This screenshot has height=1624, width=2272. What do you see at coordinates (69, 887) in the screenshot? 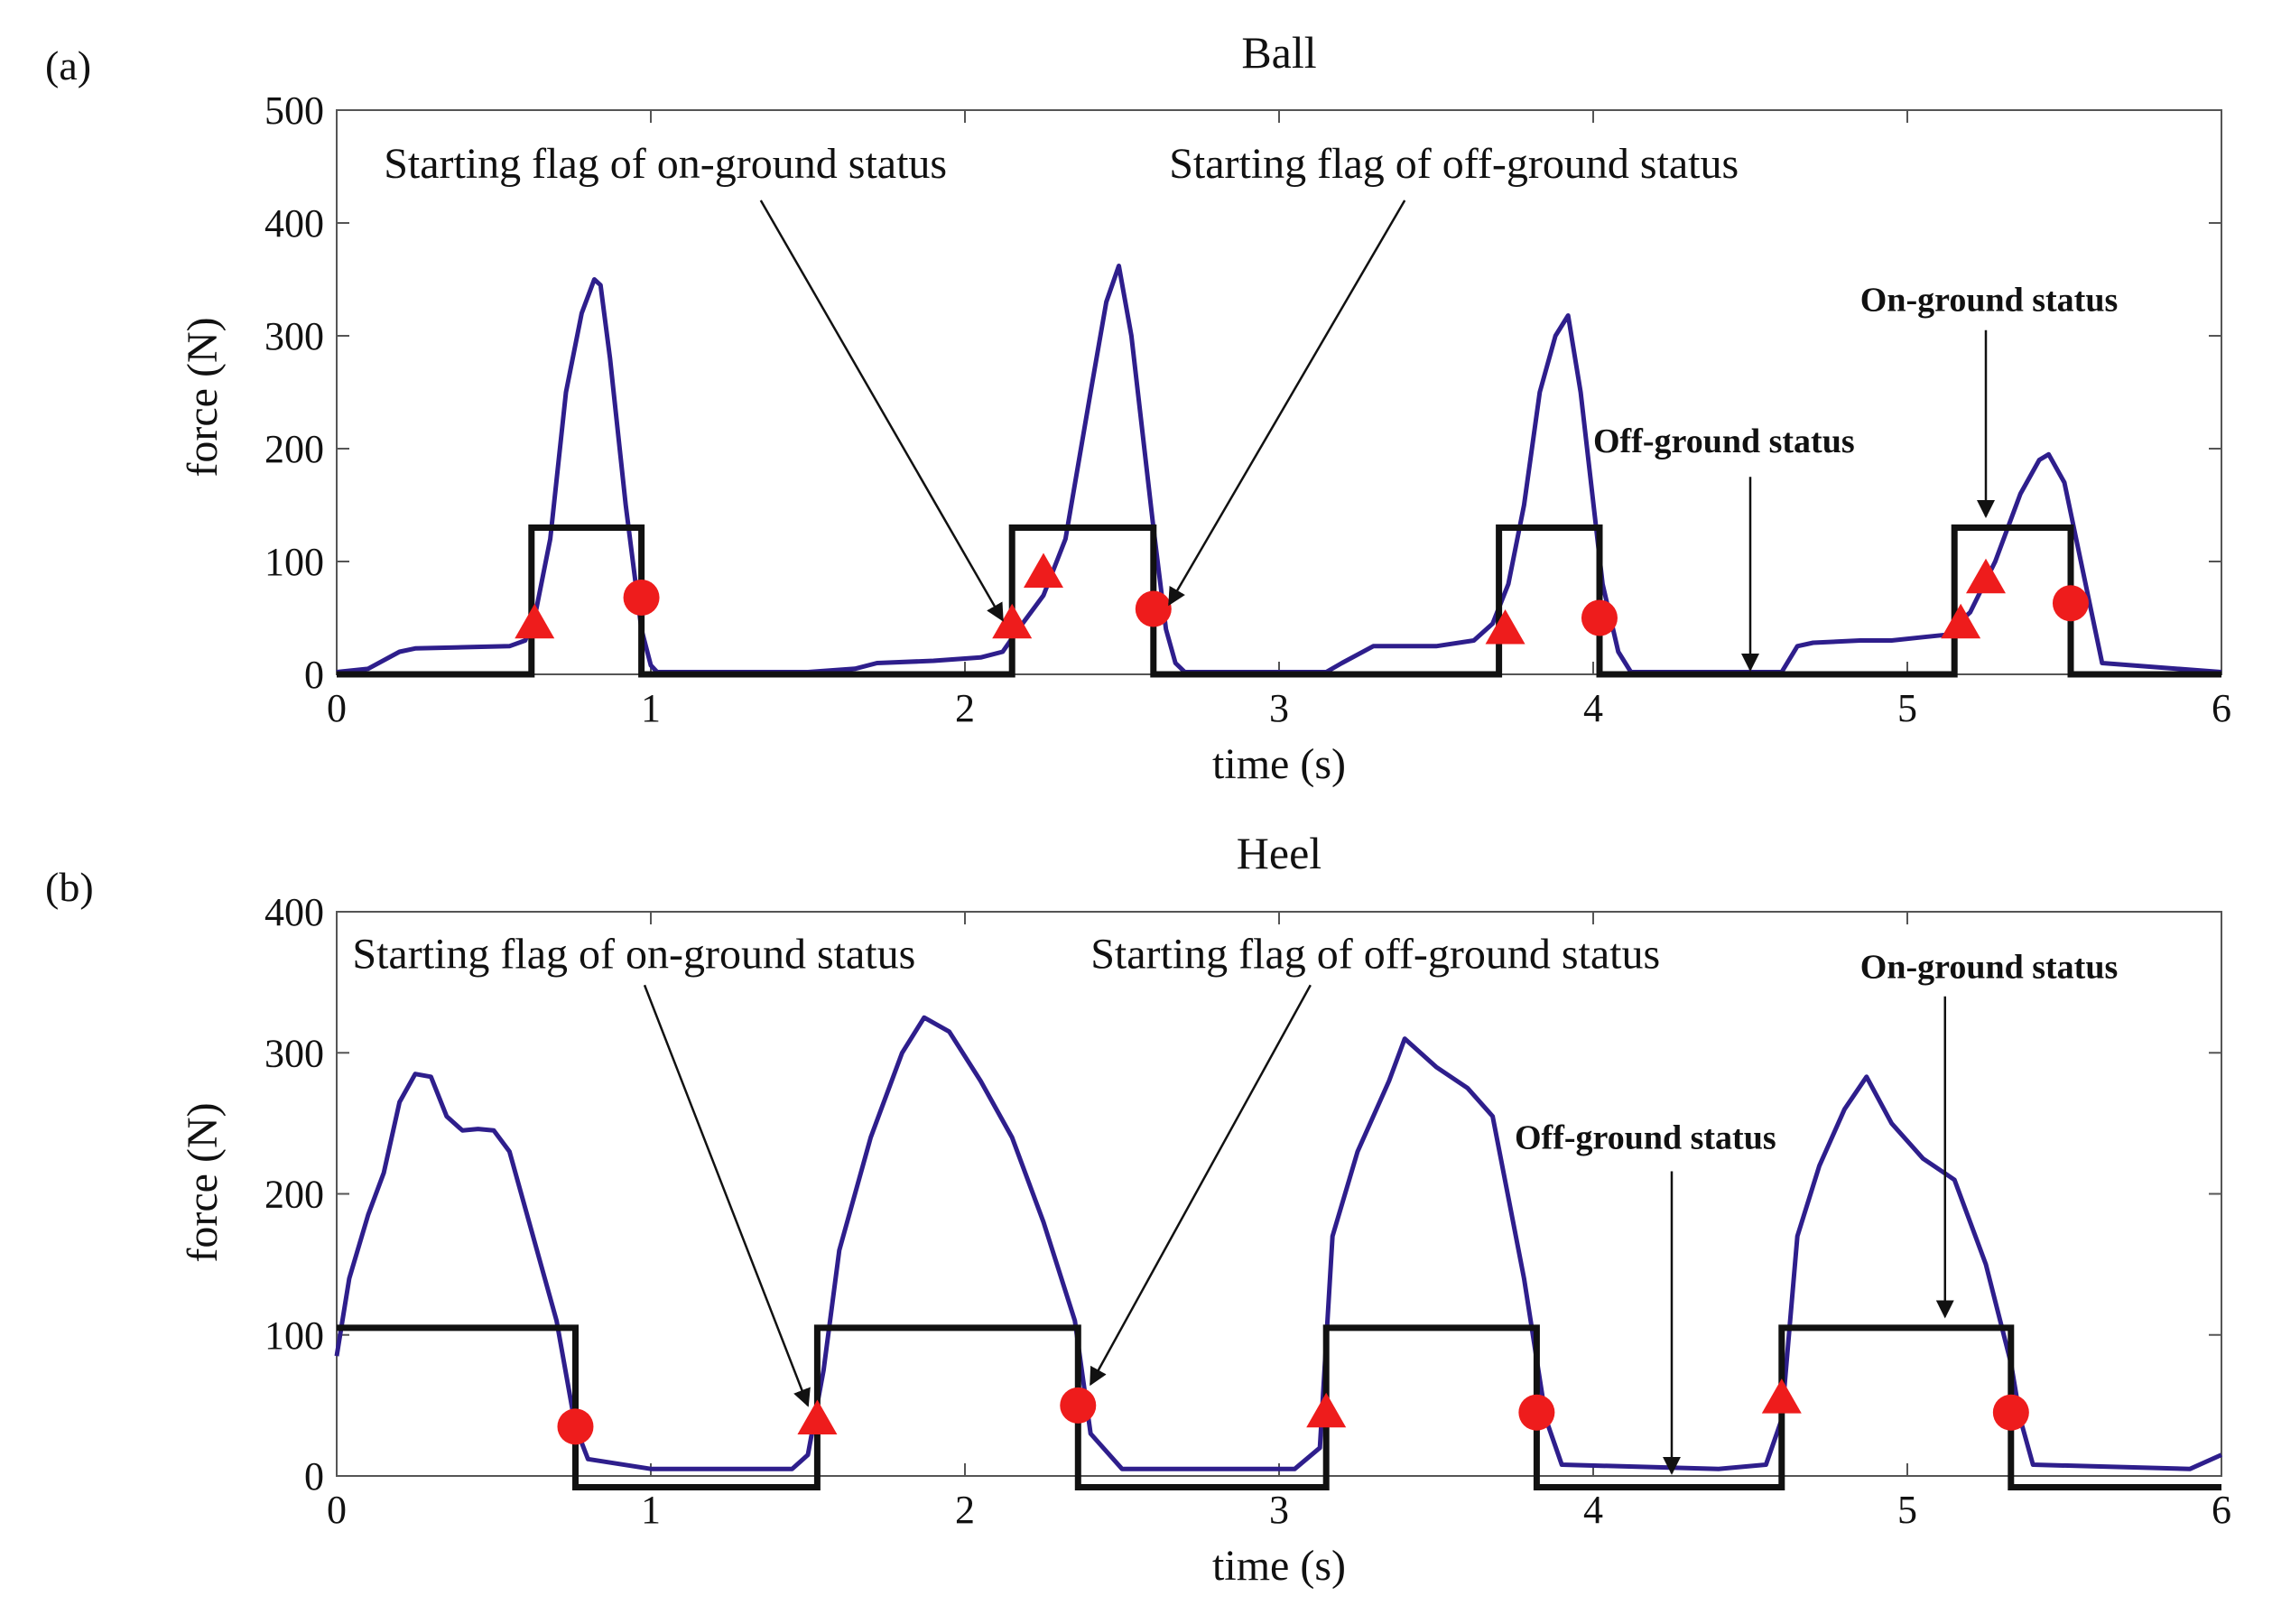
I see `panel-label: (b)` at bounding box center [69, 887].